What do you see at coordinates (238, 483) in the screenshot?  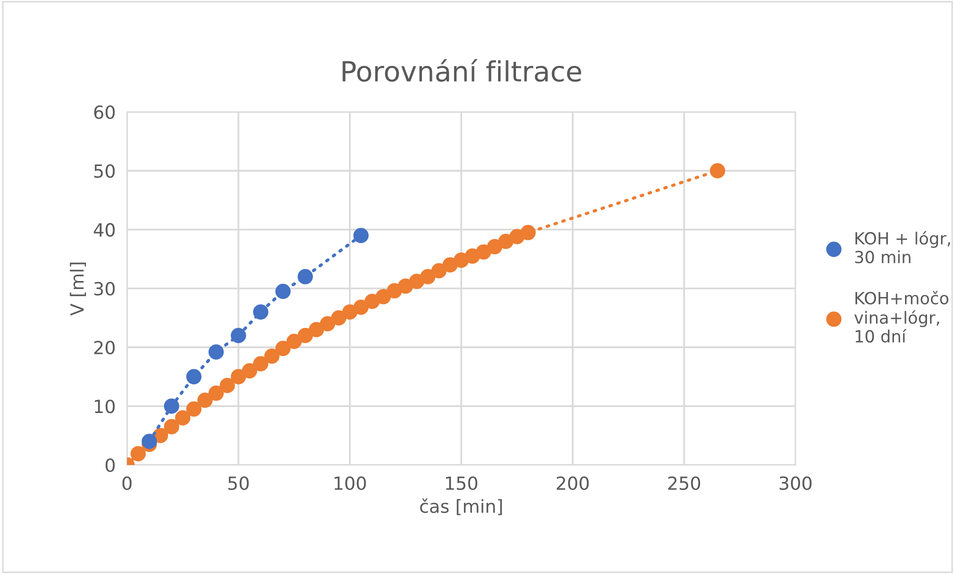 I see `x-tick-label: 50` at bounding box center [238, 483].